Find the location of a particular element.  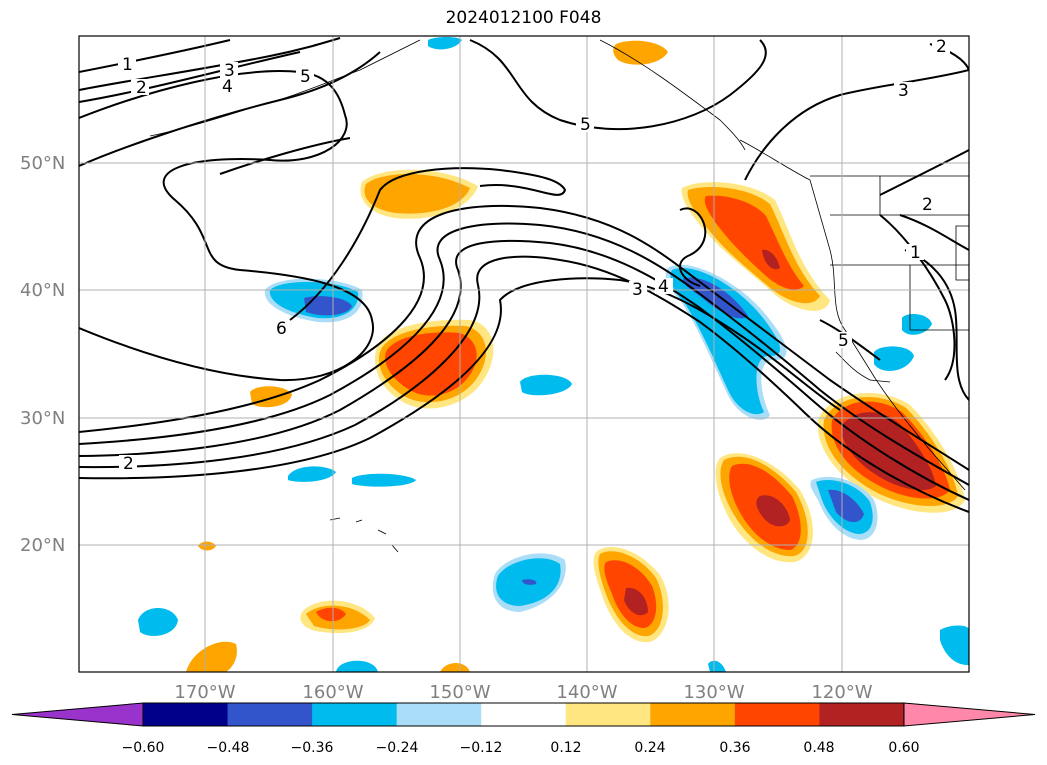

lon-label: 160°W is located at coordinates (332, 692).